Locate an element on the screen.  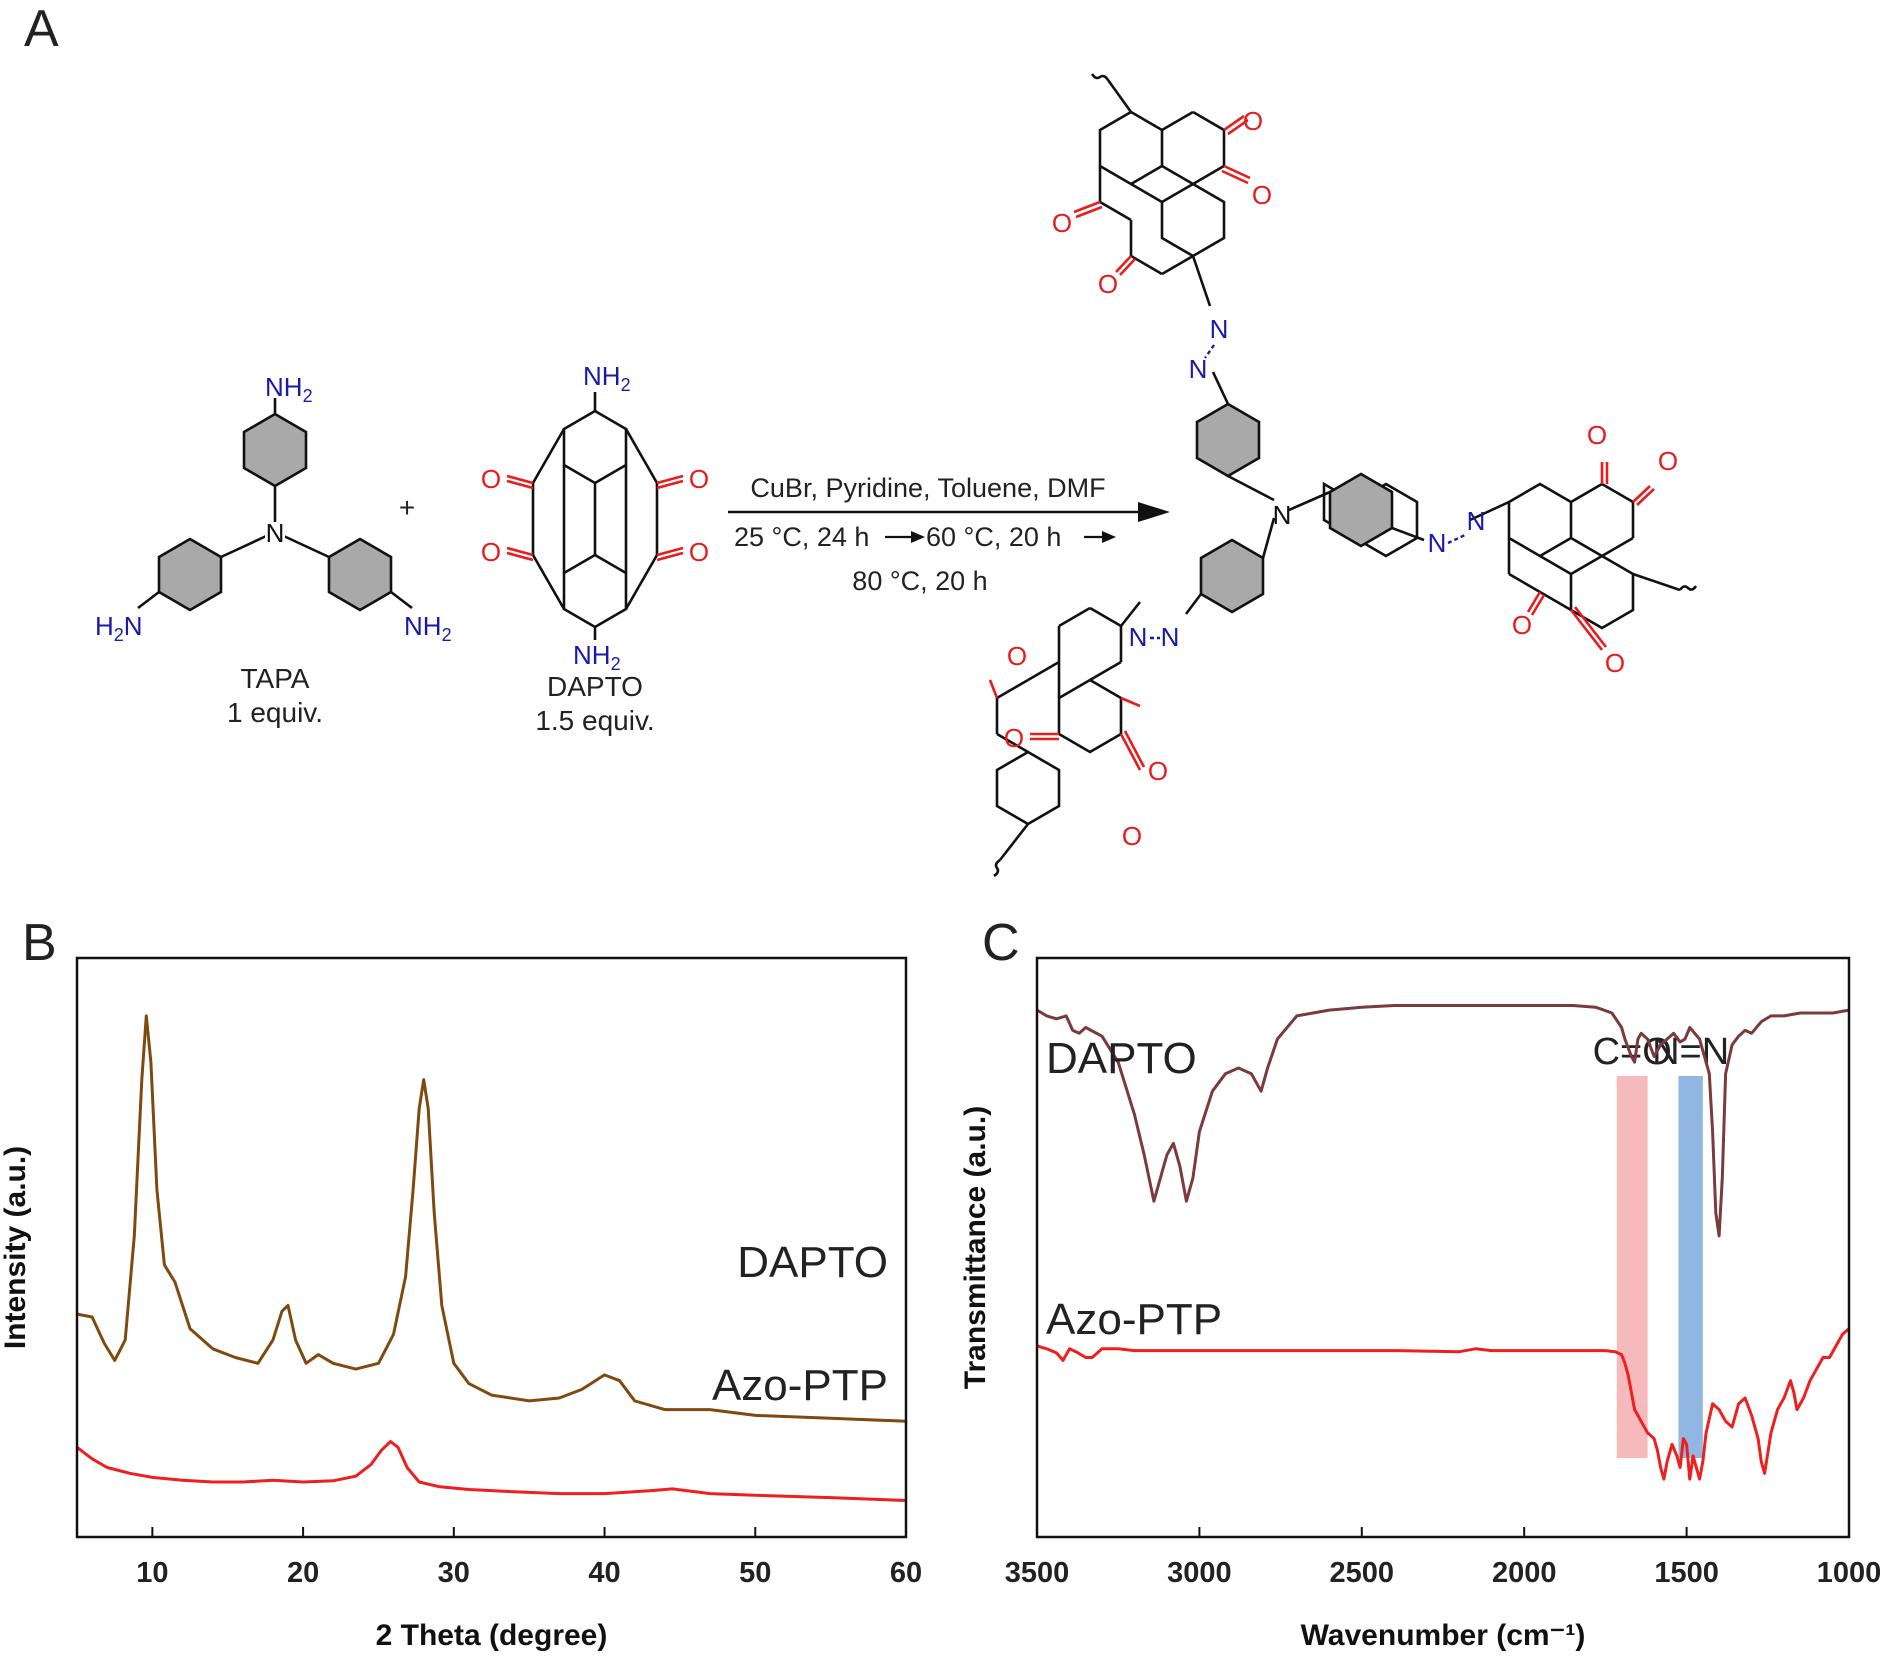
x-tick-label: 50 is located at coordinates (755, 1573).